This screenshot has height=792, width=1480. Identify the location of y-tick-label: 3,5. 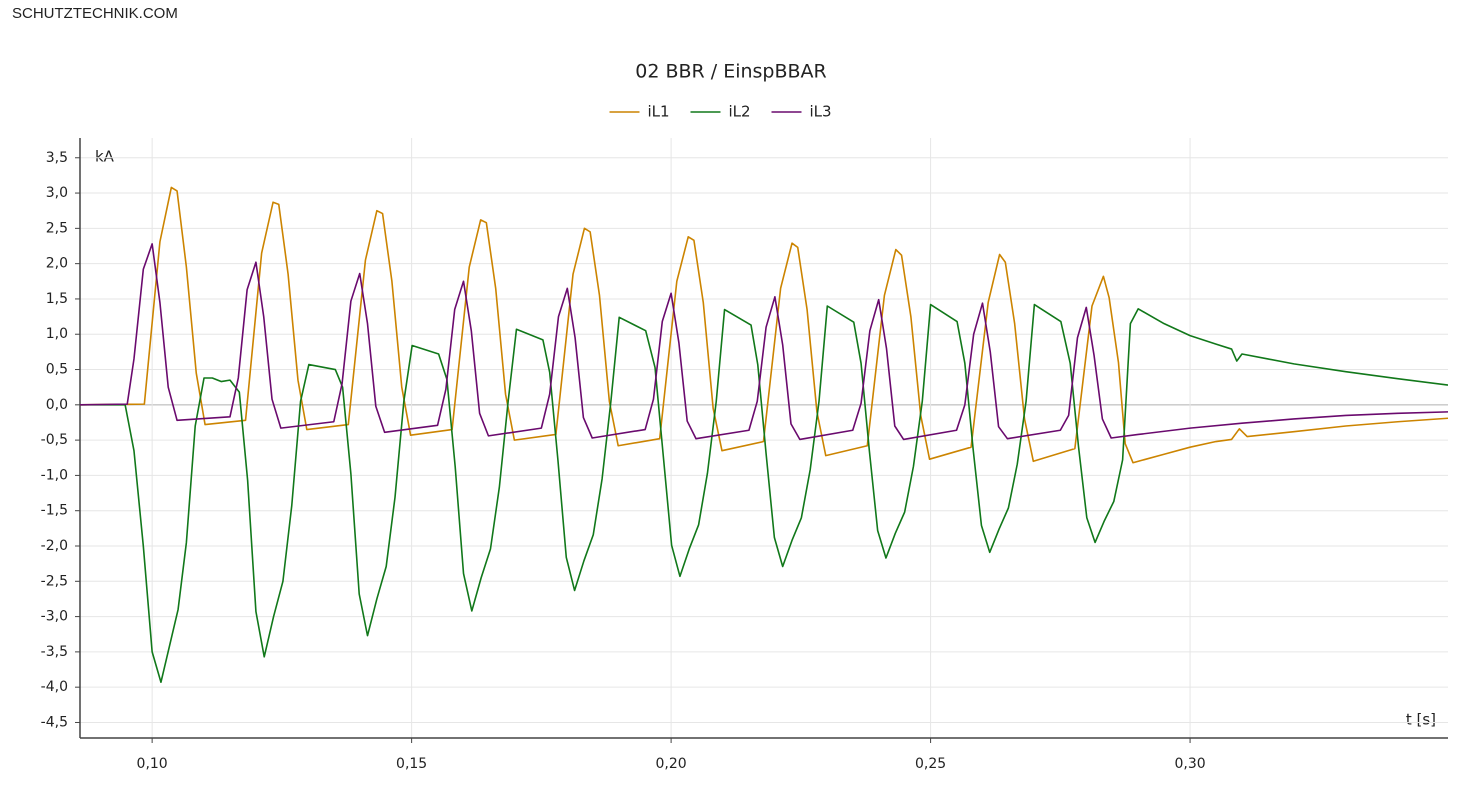
(57, 158).